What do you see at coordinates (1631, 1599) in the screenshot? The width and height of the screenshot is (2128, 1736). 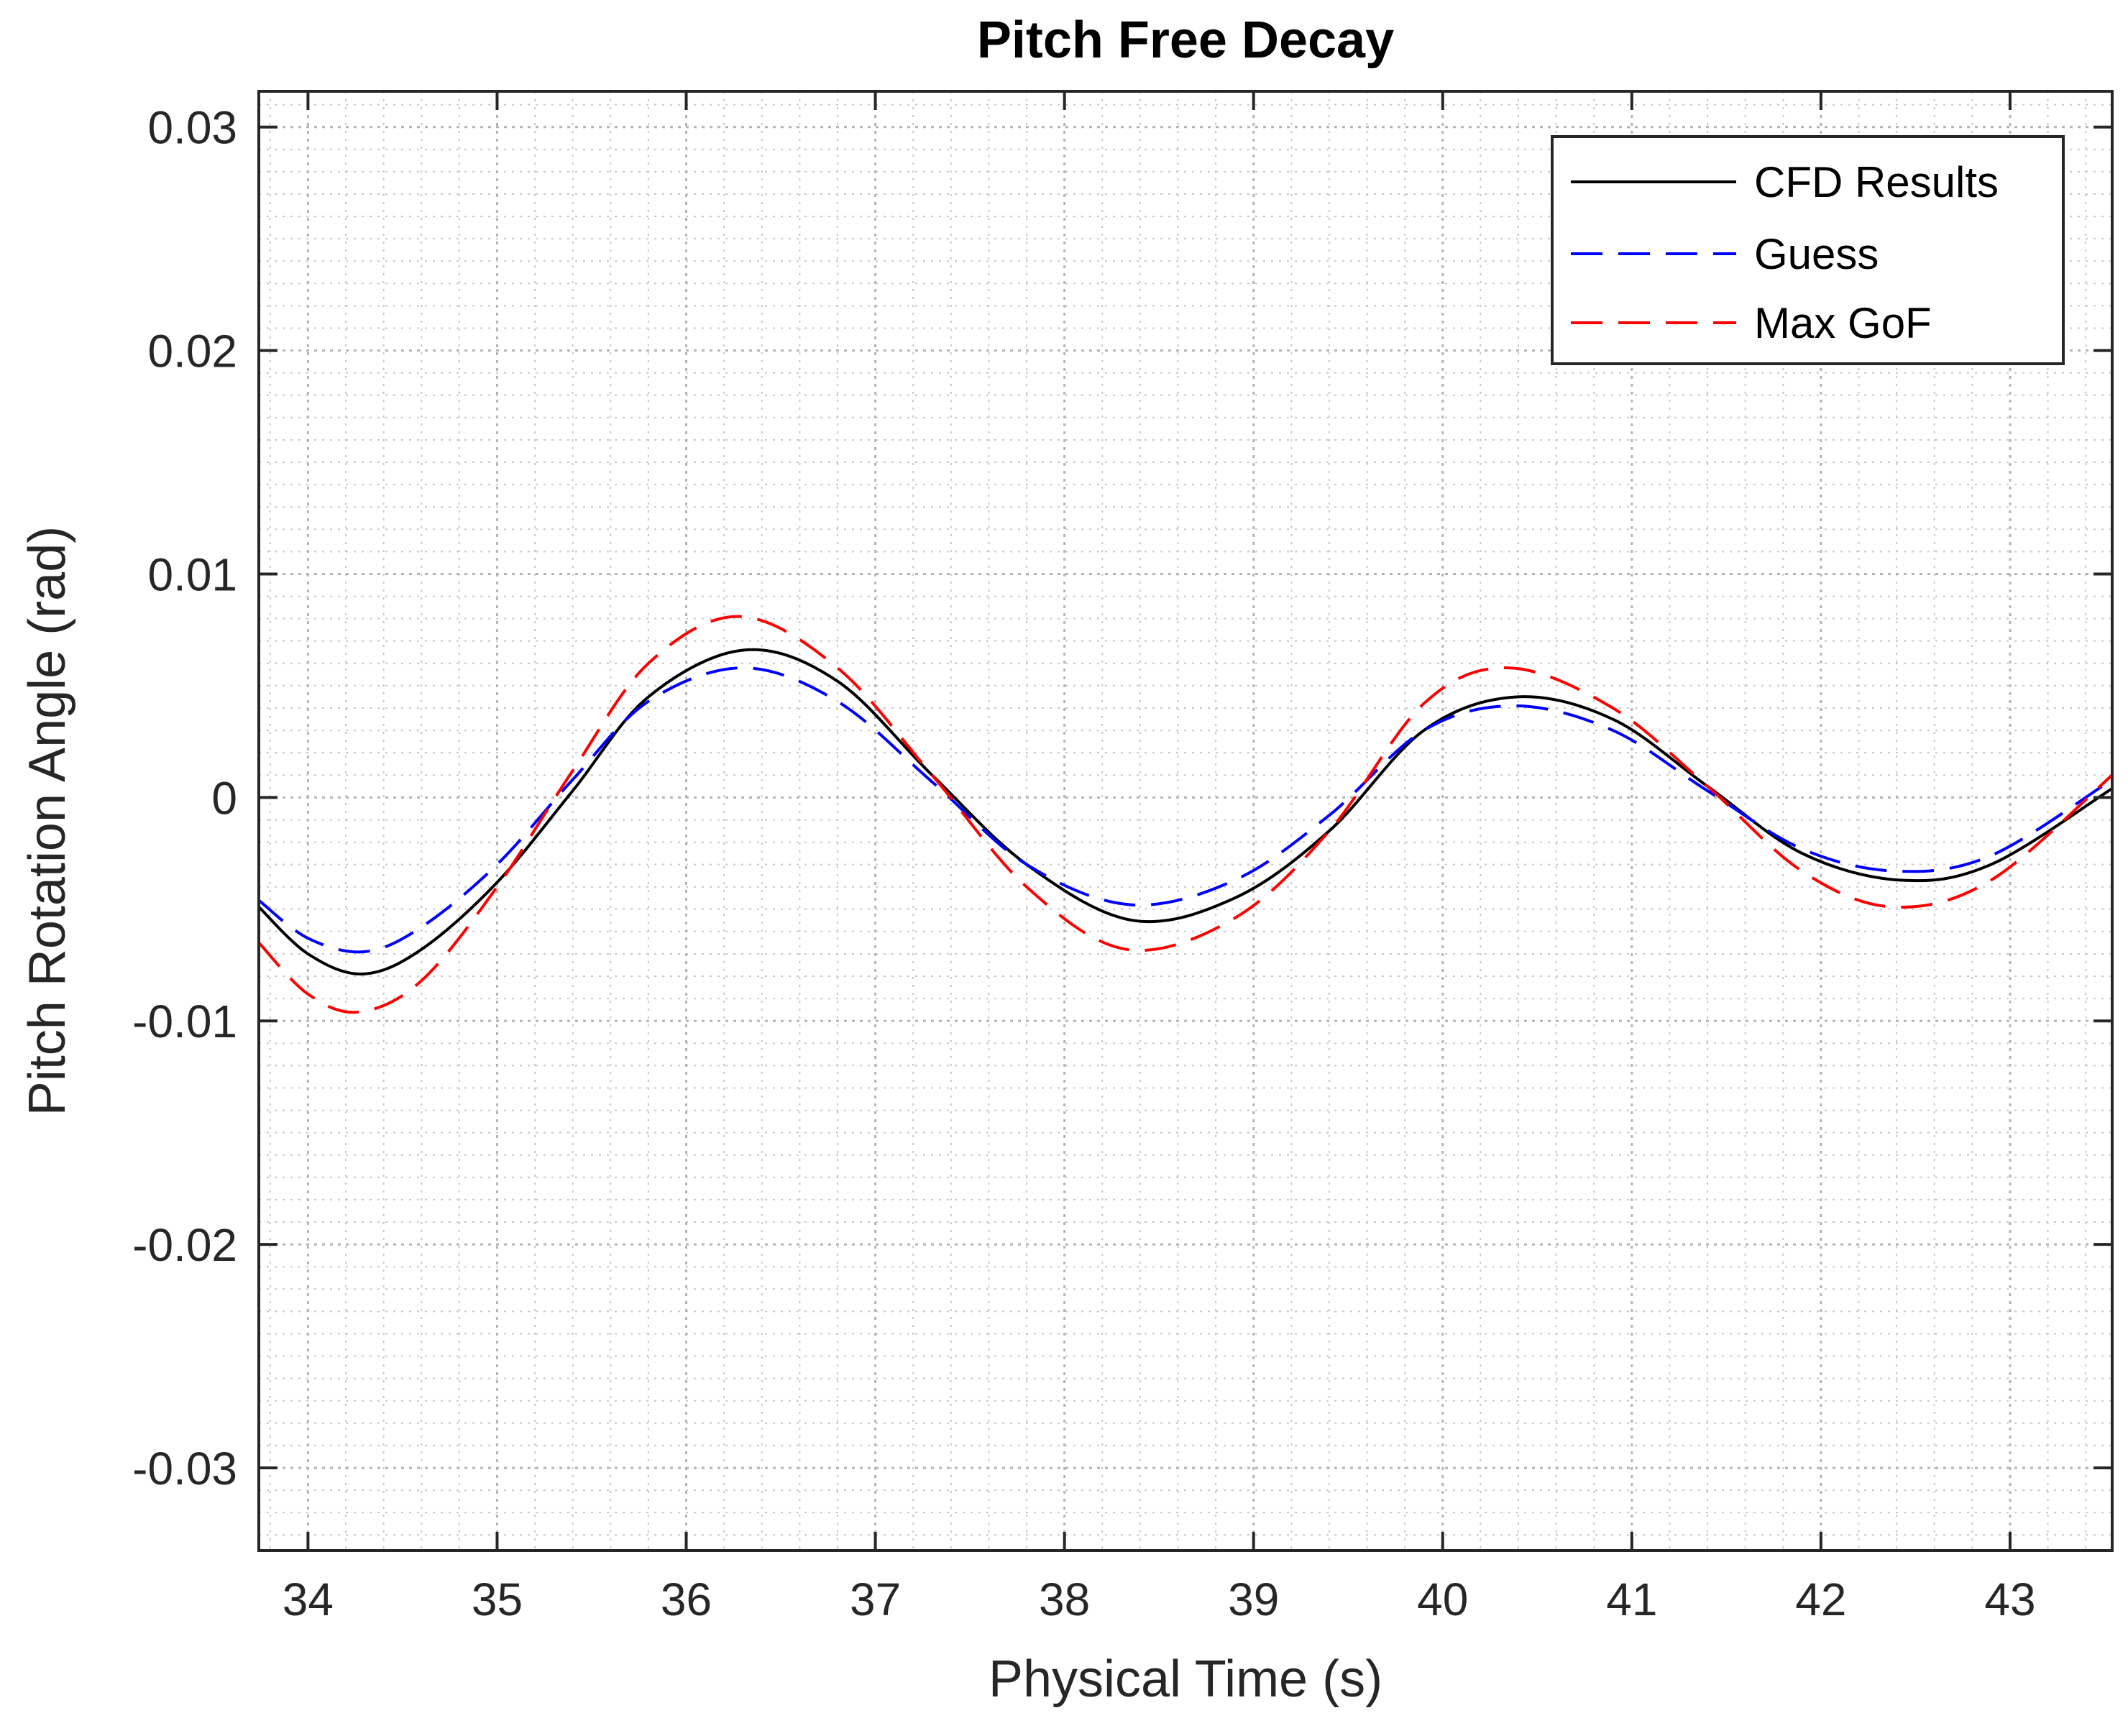 I see `x-tick-label: 41` at bounding box center [1631, 1599].